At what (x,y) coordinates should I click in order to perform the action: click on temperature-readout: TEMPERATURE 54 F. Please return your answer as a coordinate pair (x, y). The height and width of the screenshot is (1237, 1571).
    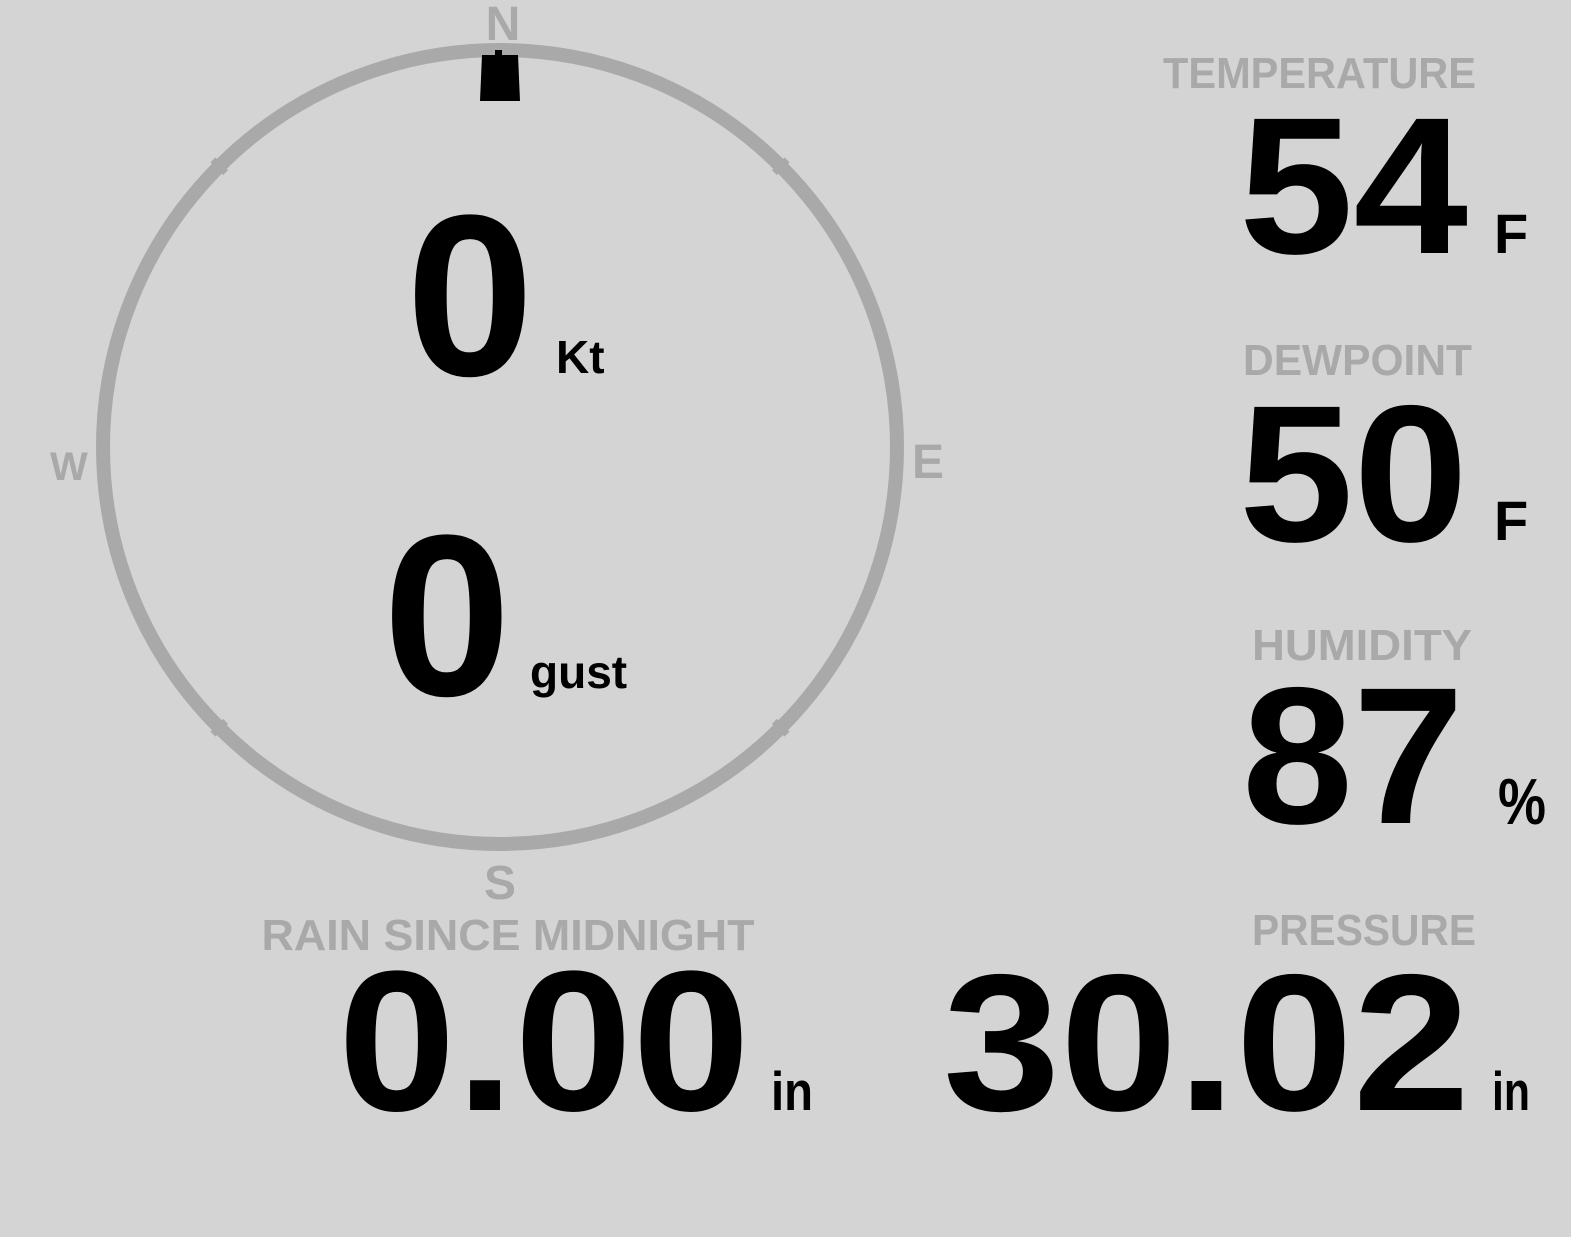
    Looking at the image, I should click on (1345, 172).